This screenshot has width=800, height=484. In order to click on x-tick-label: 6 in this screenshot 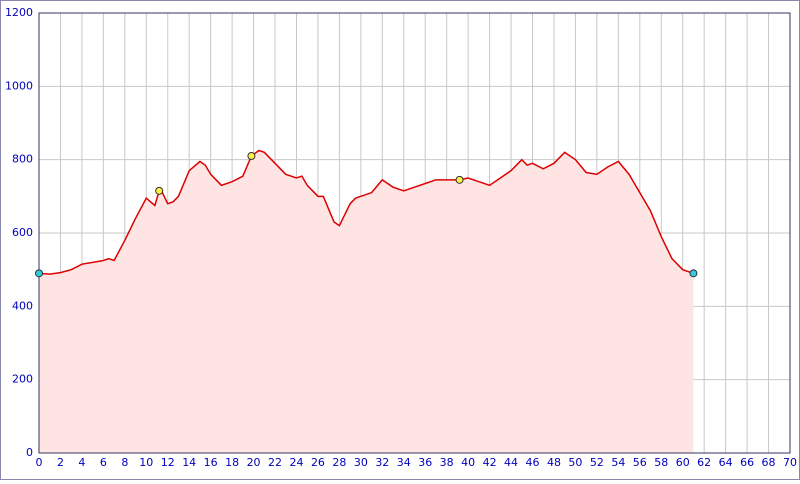, I will do `click(103, 462)`.